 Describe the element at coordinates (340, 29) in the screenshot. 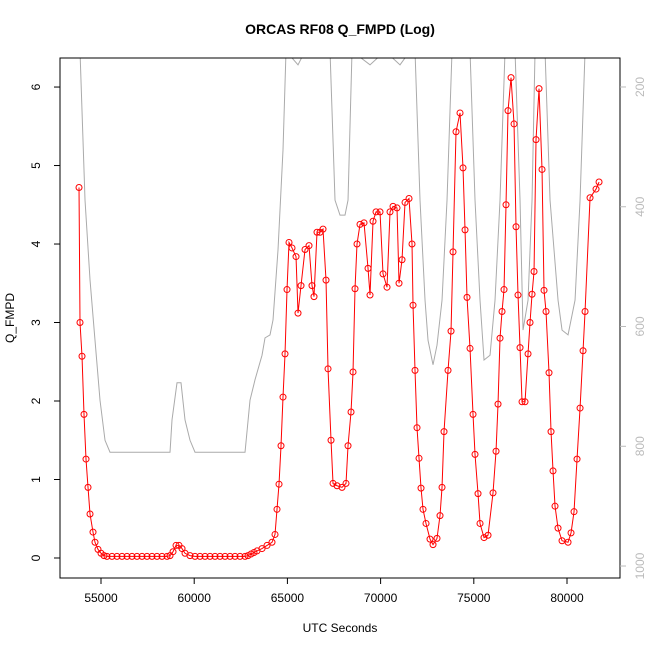

I see `chart-title: ORCAS RF08 Q_FMPD (Log)` at that location.